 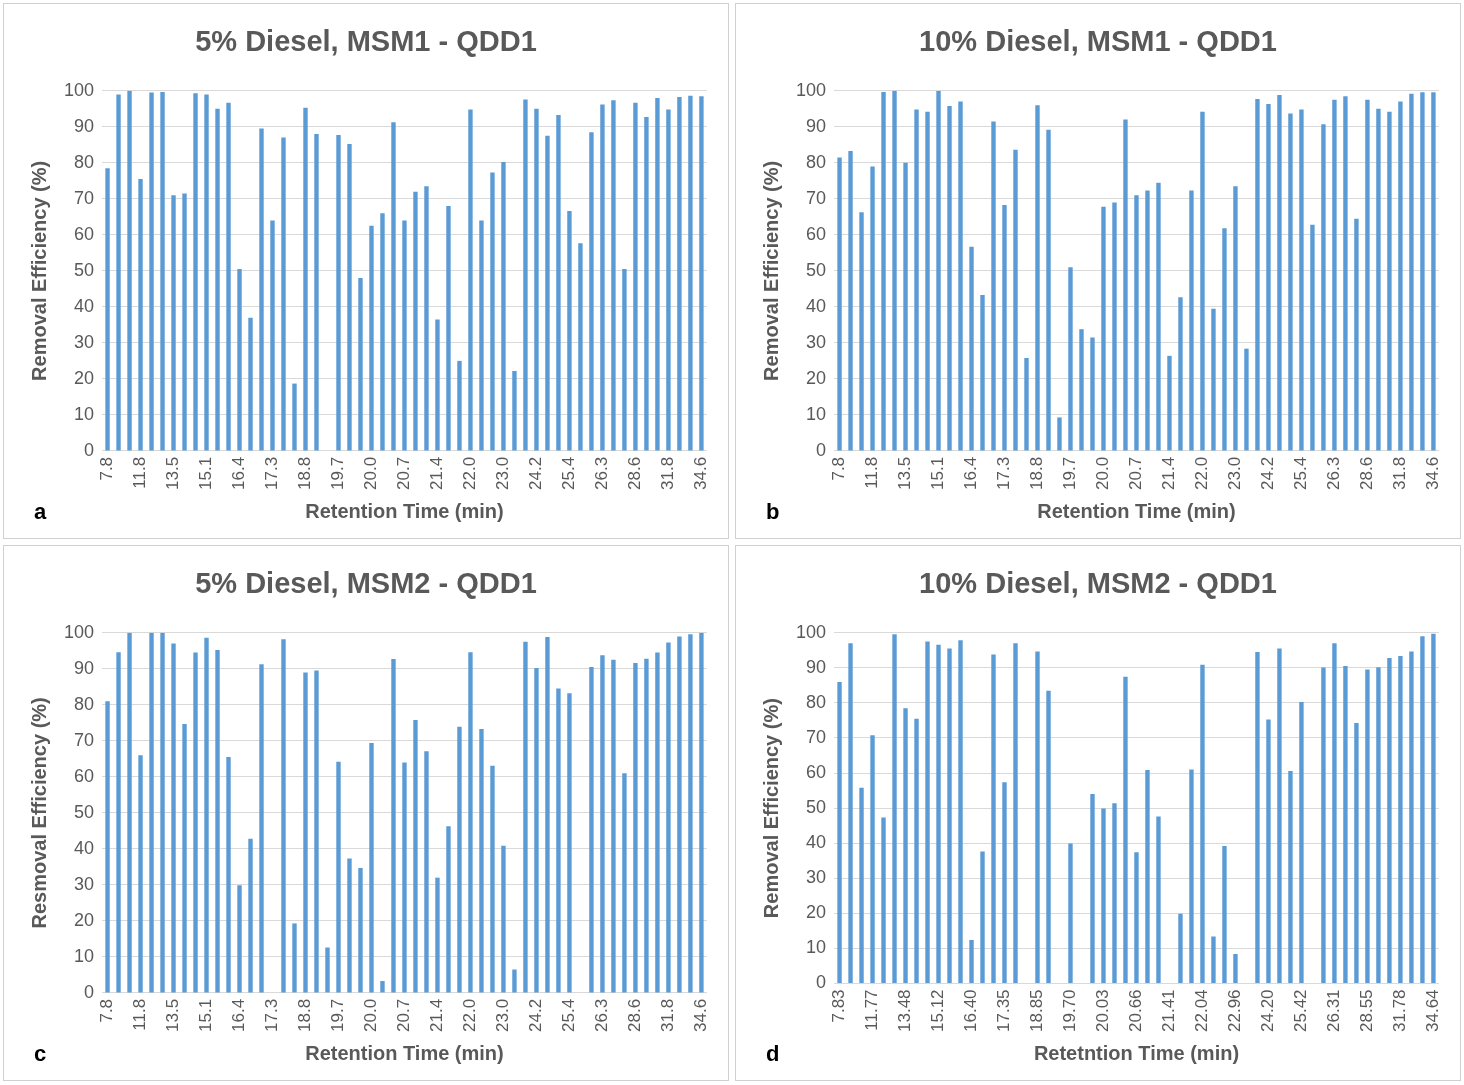 What do you see at coordinates (366, 41) in the screenshot?
I see `chart-title: 5% Diesel, MSM1 - QDD1` at bounding box center [366, 41].